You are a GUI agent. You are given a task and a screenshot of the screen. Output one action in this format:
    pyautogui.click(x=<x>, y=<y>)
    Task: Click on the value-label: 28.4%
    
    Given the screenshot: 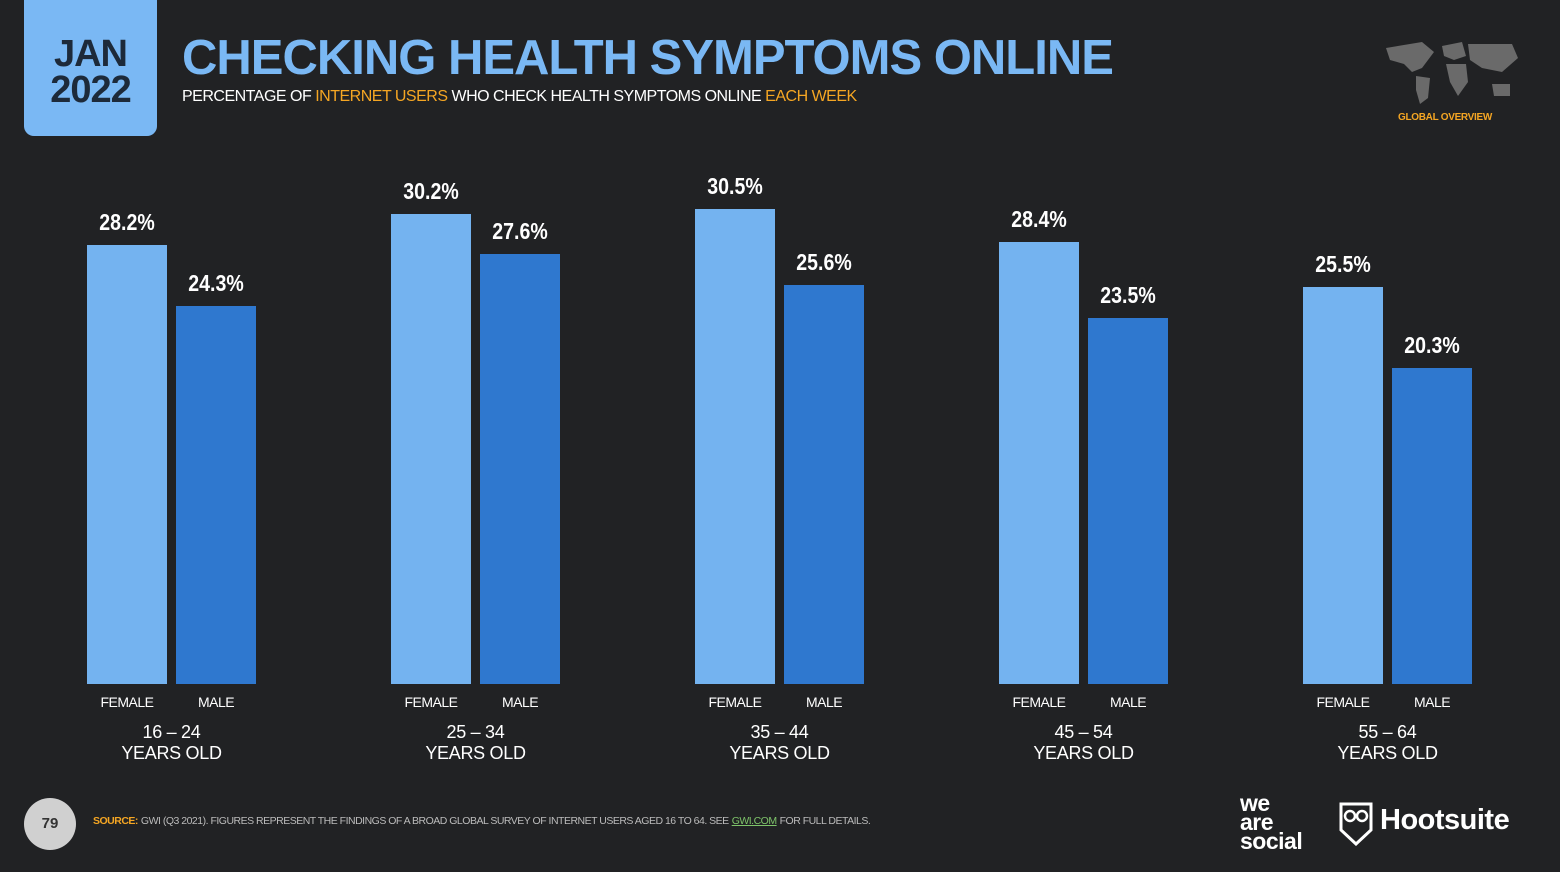 What is the action you would take?
    pyautogui.click(x=1039, y=218)
    